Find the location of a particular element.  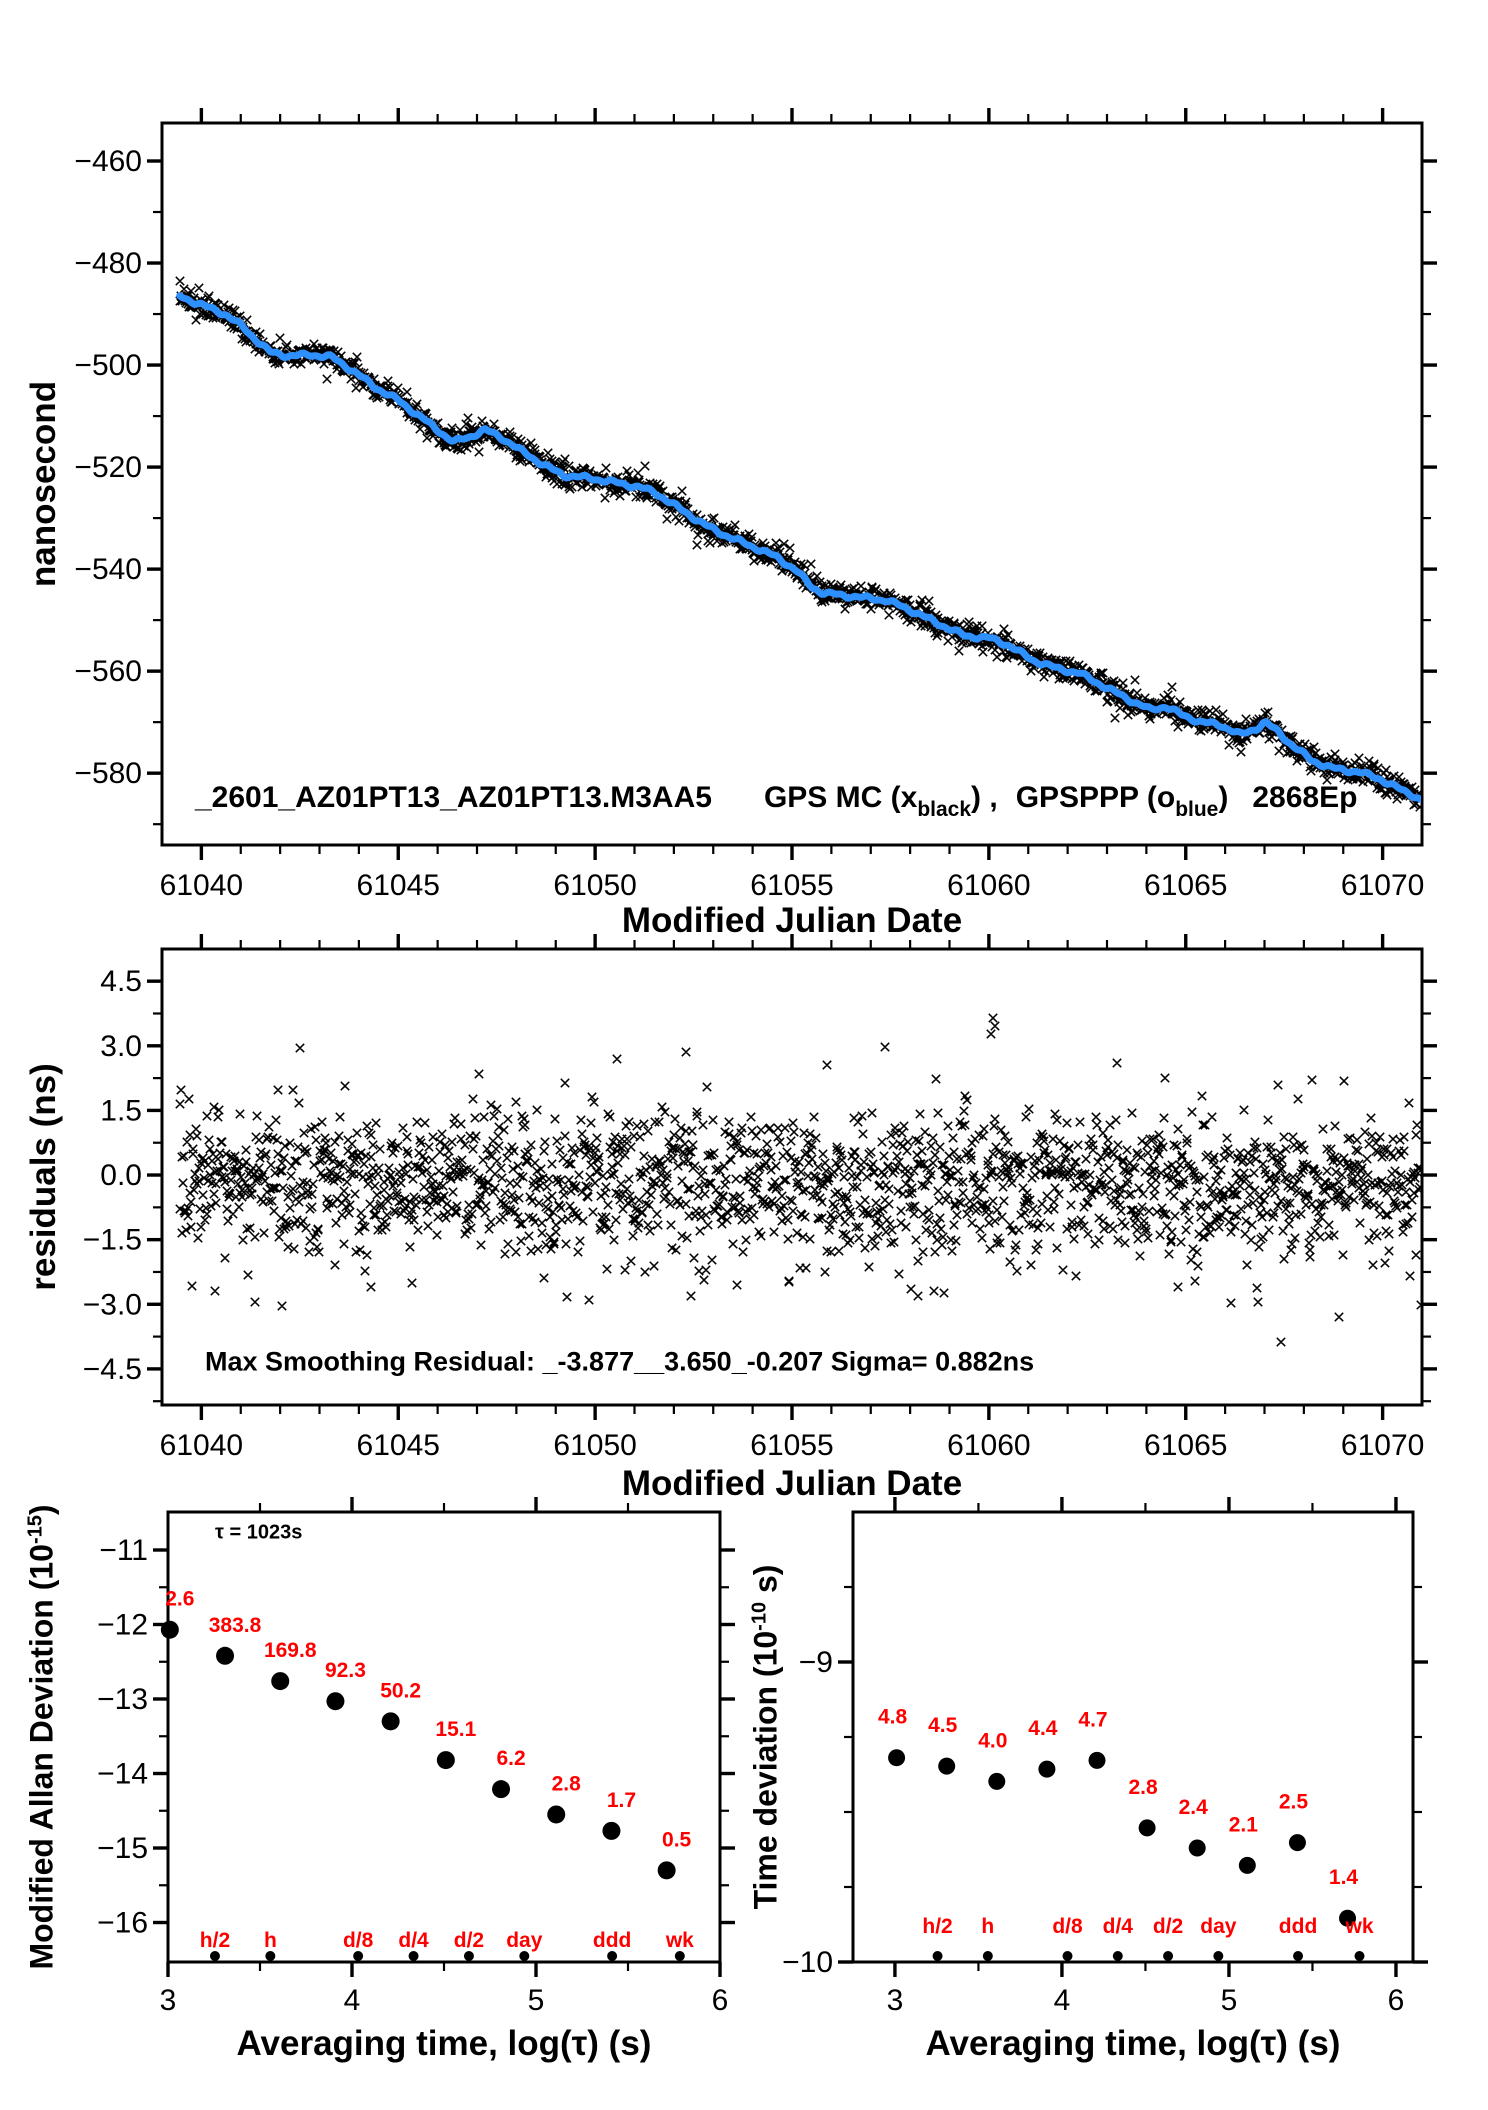

mdev-point-value: 1.7 is located at coordinates (621, 1800).